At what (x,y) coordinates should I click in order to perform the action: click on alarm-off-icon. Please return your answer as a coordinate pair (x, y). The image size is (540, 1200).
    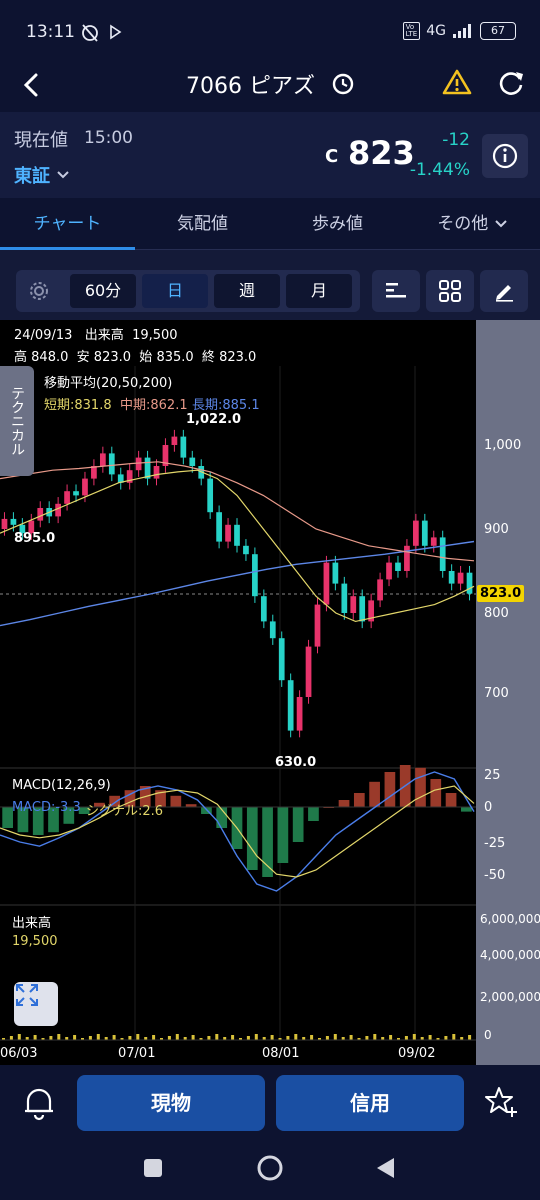
    Looking at the image, I should click on (90, 33).